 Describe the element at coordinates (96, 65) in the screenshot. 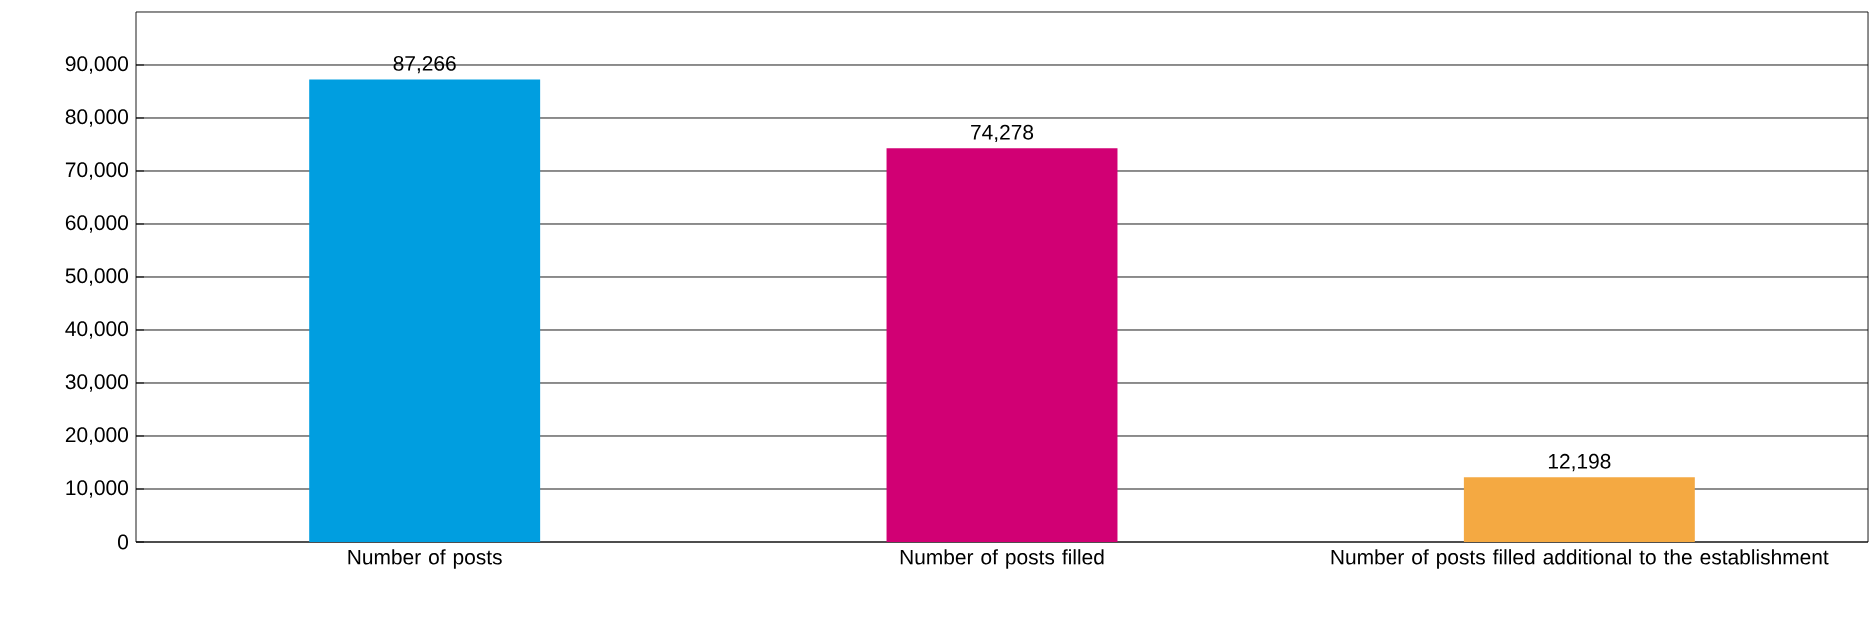

I see `y-tick-label: 90,000` at that location.